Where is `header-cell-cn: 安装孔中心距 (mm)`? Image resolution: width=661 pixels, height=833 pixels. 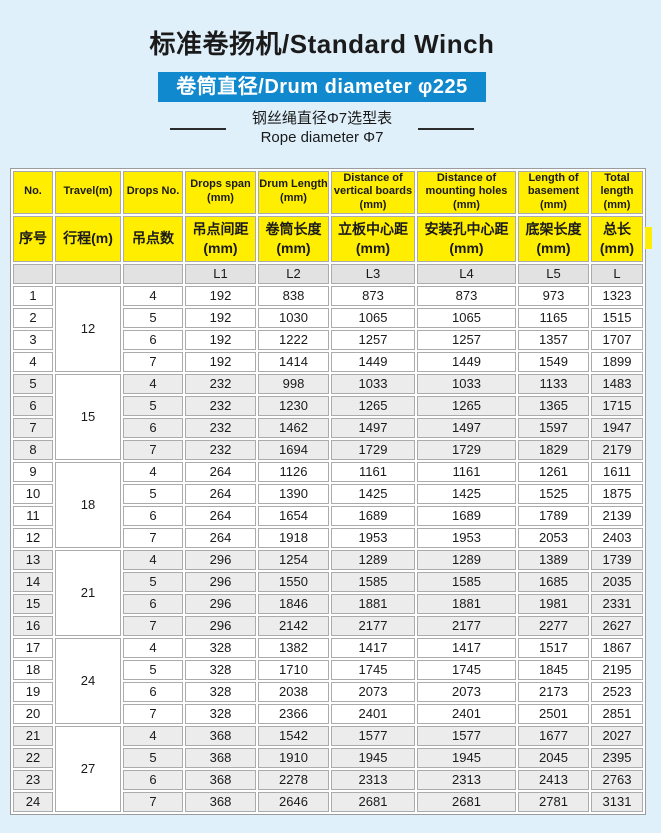
header-cell-cn: 安装孔中心距 (mm) is located at coordinates (466, 238).